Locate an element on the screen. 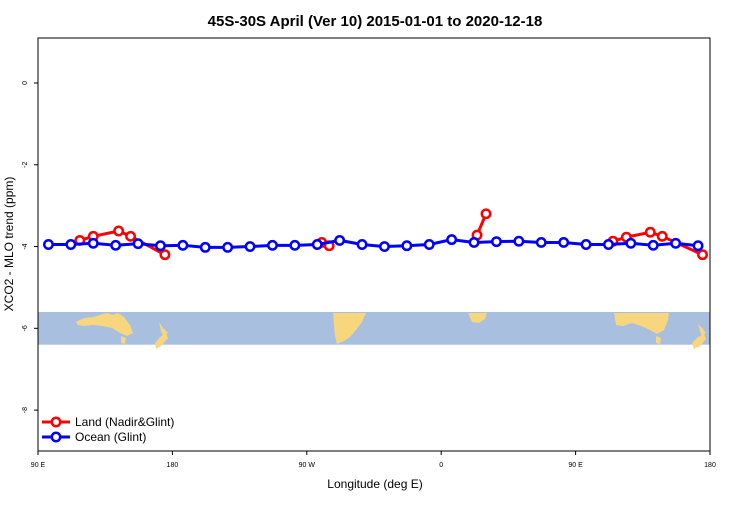  legend-ocean-marker is located at coordinates (56, 437).